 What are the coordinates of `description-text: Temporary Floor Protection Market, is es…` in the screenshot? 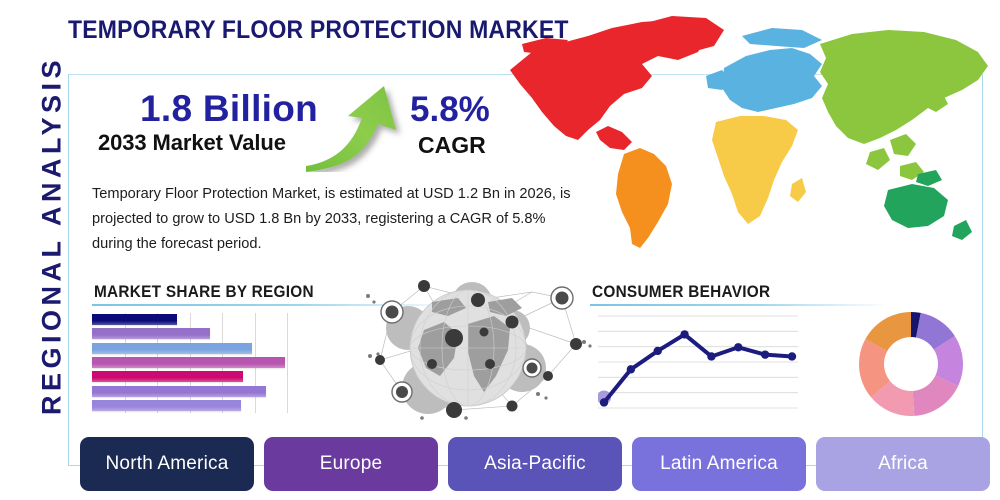 It's located at (331, 219).